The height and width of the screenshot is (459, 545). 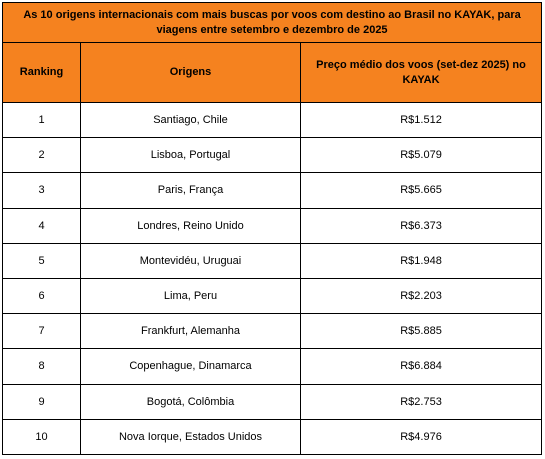 I want to click on ranking-cell: 10, so click(x=41, y=436).